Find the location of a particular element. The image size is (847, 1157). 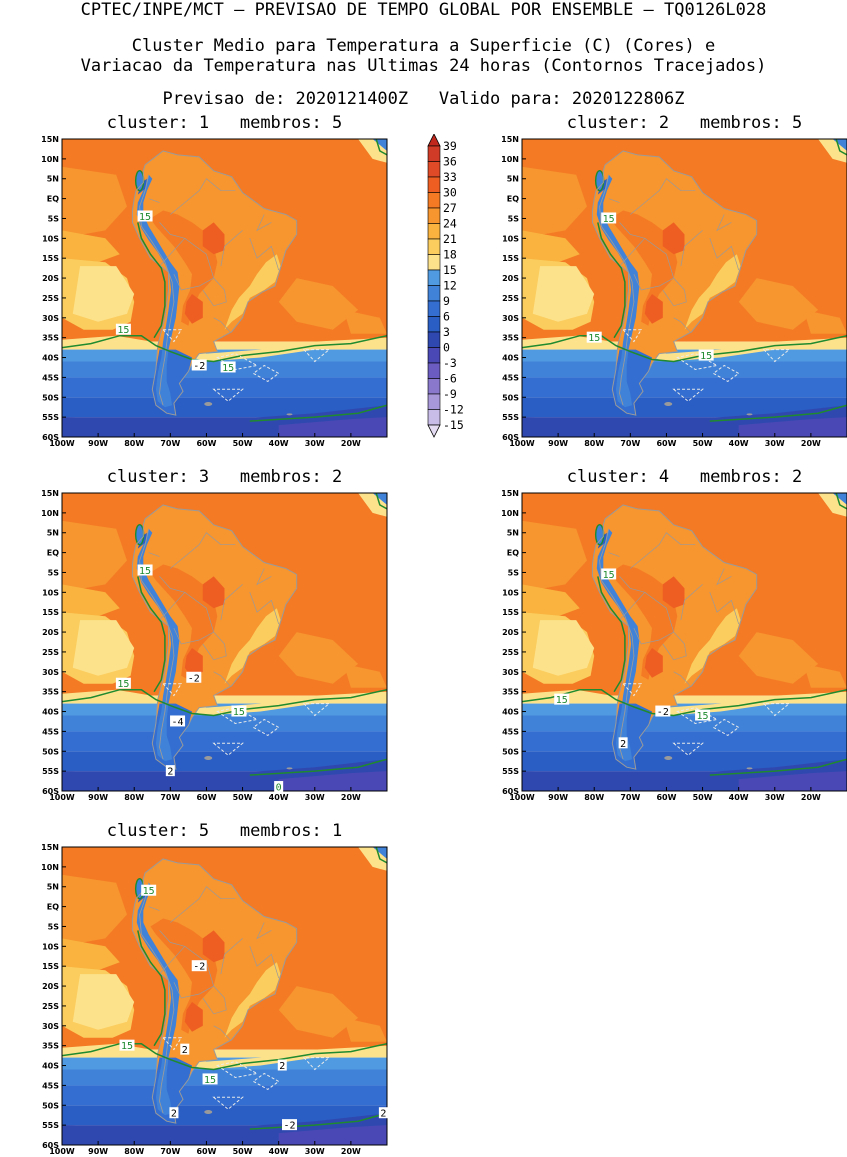

lat-tick-label: 5N is located at coordinates (53, 179).